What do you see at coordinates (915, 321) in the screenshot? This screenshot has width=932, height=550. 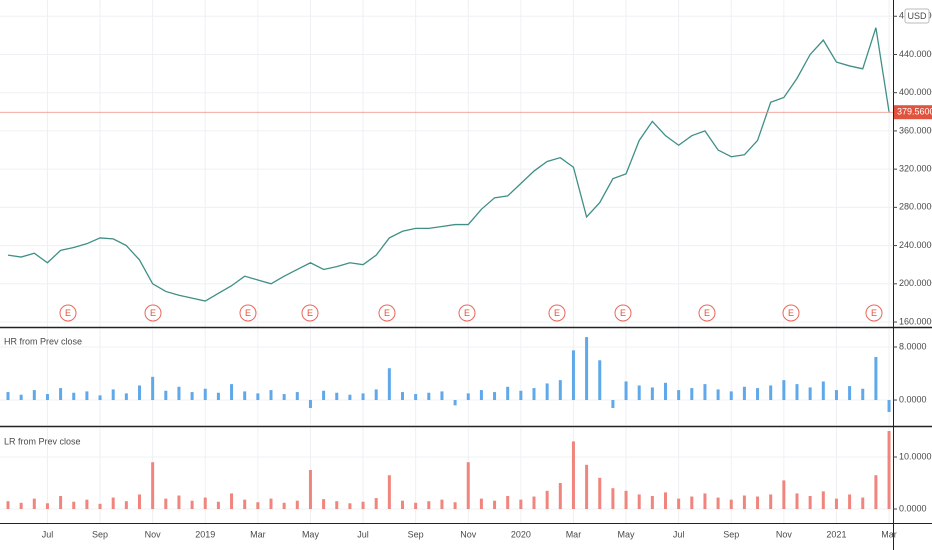 I see `y-tick-label: 160.0000` at bounding box center [915, 321].